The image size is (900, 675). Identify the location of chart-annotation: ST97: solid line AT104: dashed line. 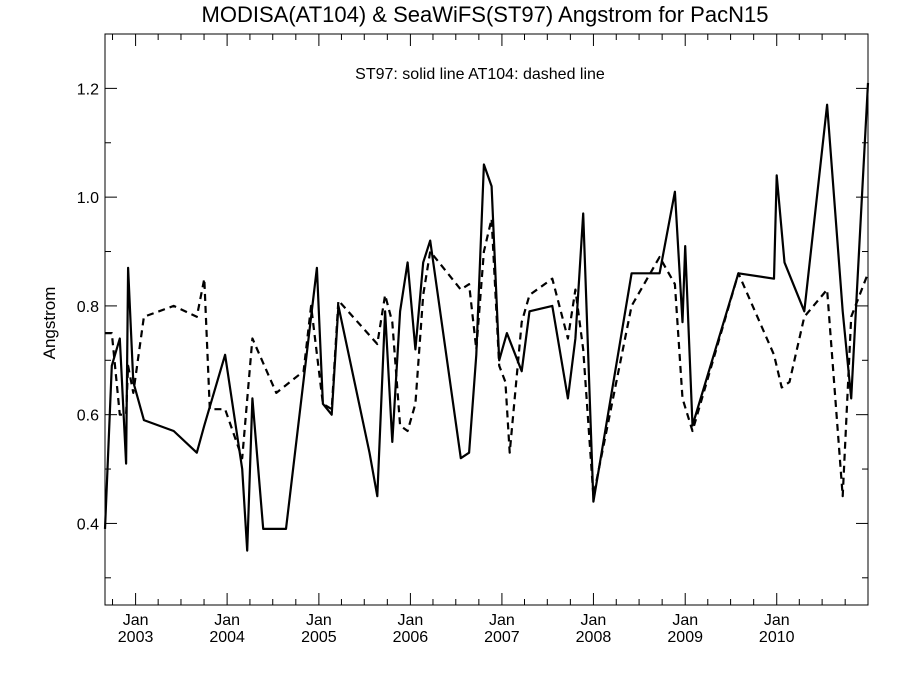
(480, 74).